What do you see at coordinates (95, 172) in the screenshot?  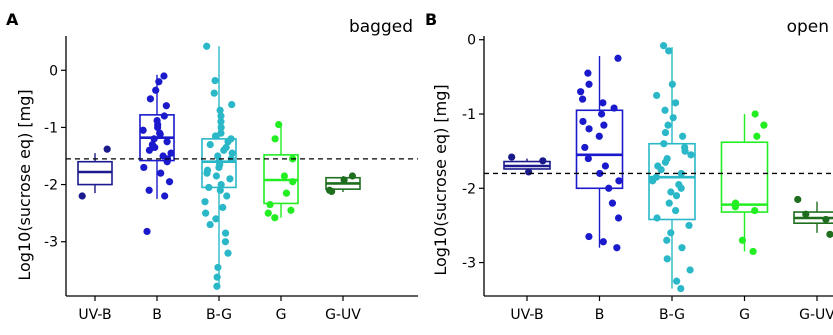 I see `box-group-UV-B` at bounding box center [95, 172].